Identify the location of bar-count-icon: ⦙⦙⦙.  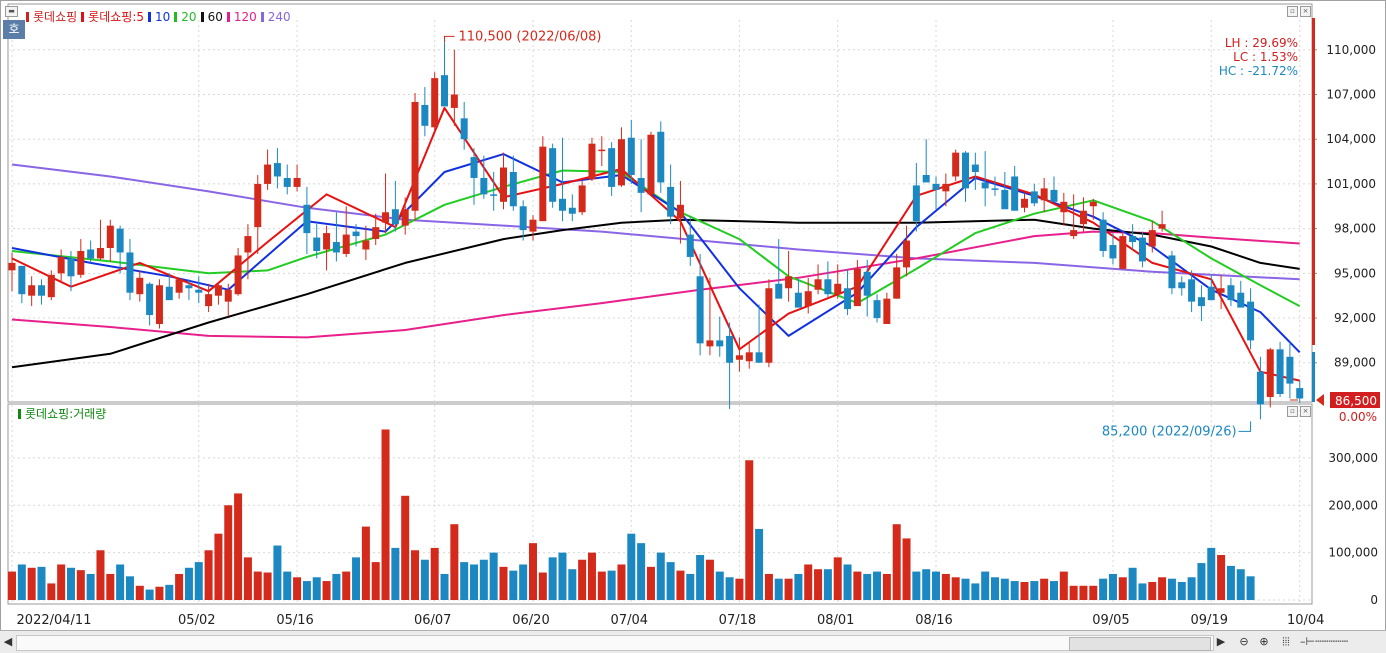
(1286, 641).